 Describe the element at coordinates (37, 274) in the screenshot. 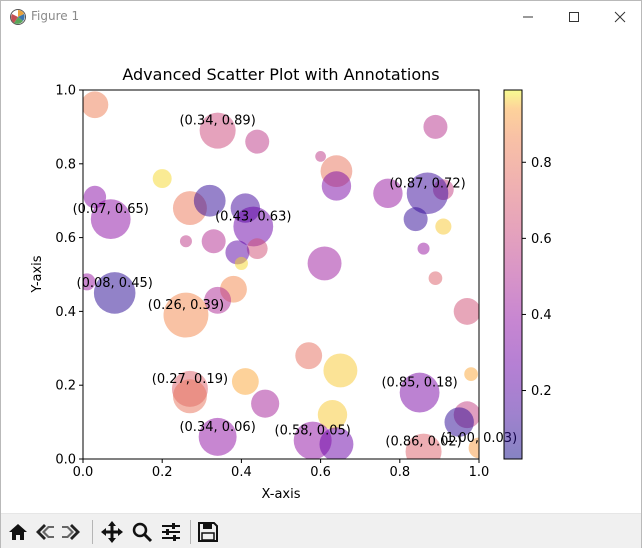

I see `y-axis-label: Y-axis` at that location.